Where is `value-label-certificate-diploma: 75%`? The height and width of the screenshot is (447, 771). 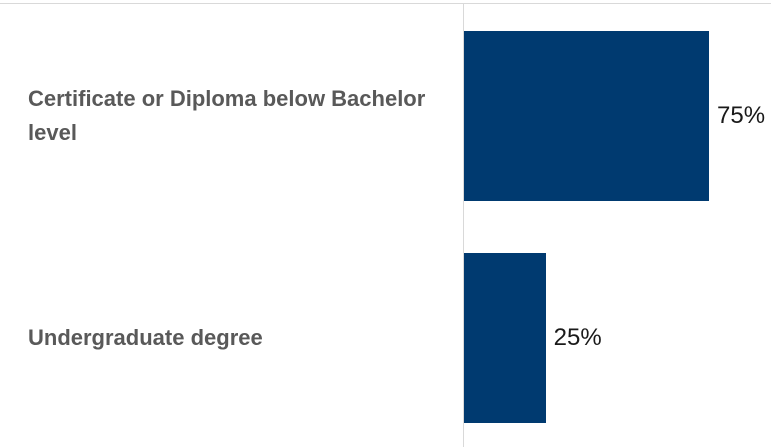
value-label-certificate-diploma: 75% is located at coordinates (741, 115).